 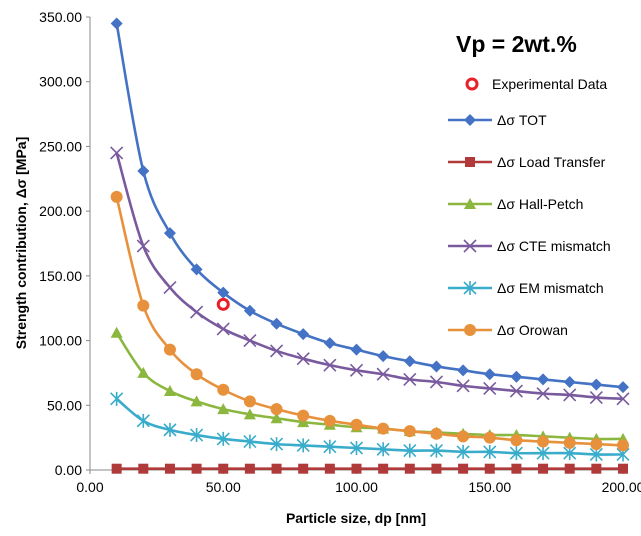 I want to click on x-tick-label: 150.00, so click(x=489, y=487).